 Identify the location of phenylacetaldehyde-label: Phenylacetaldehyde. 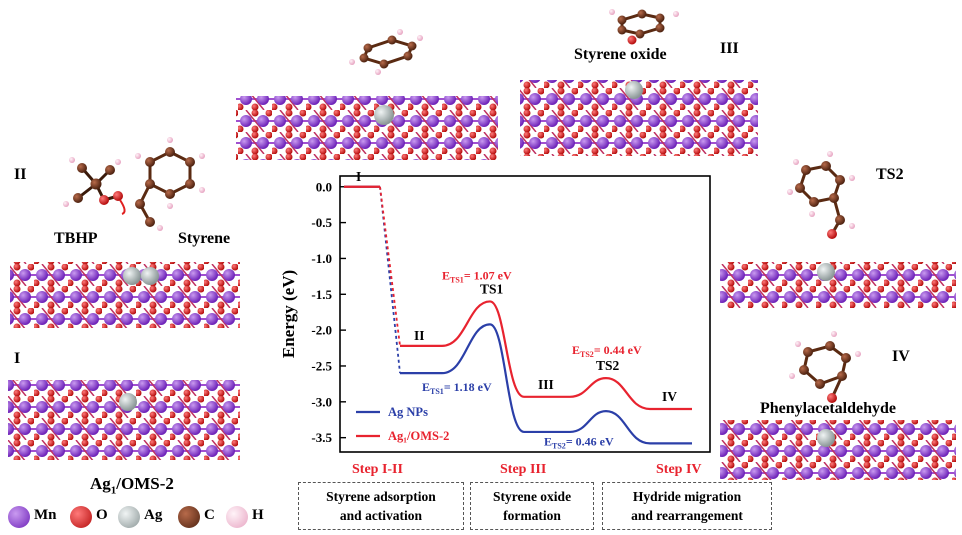
(828, 408).